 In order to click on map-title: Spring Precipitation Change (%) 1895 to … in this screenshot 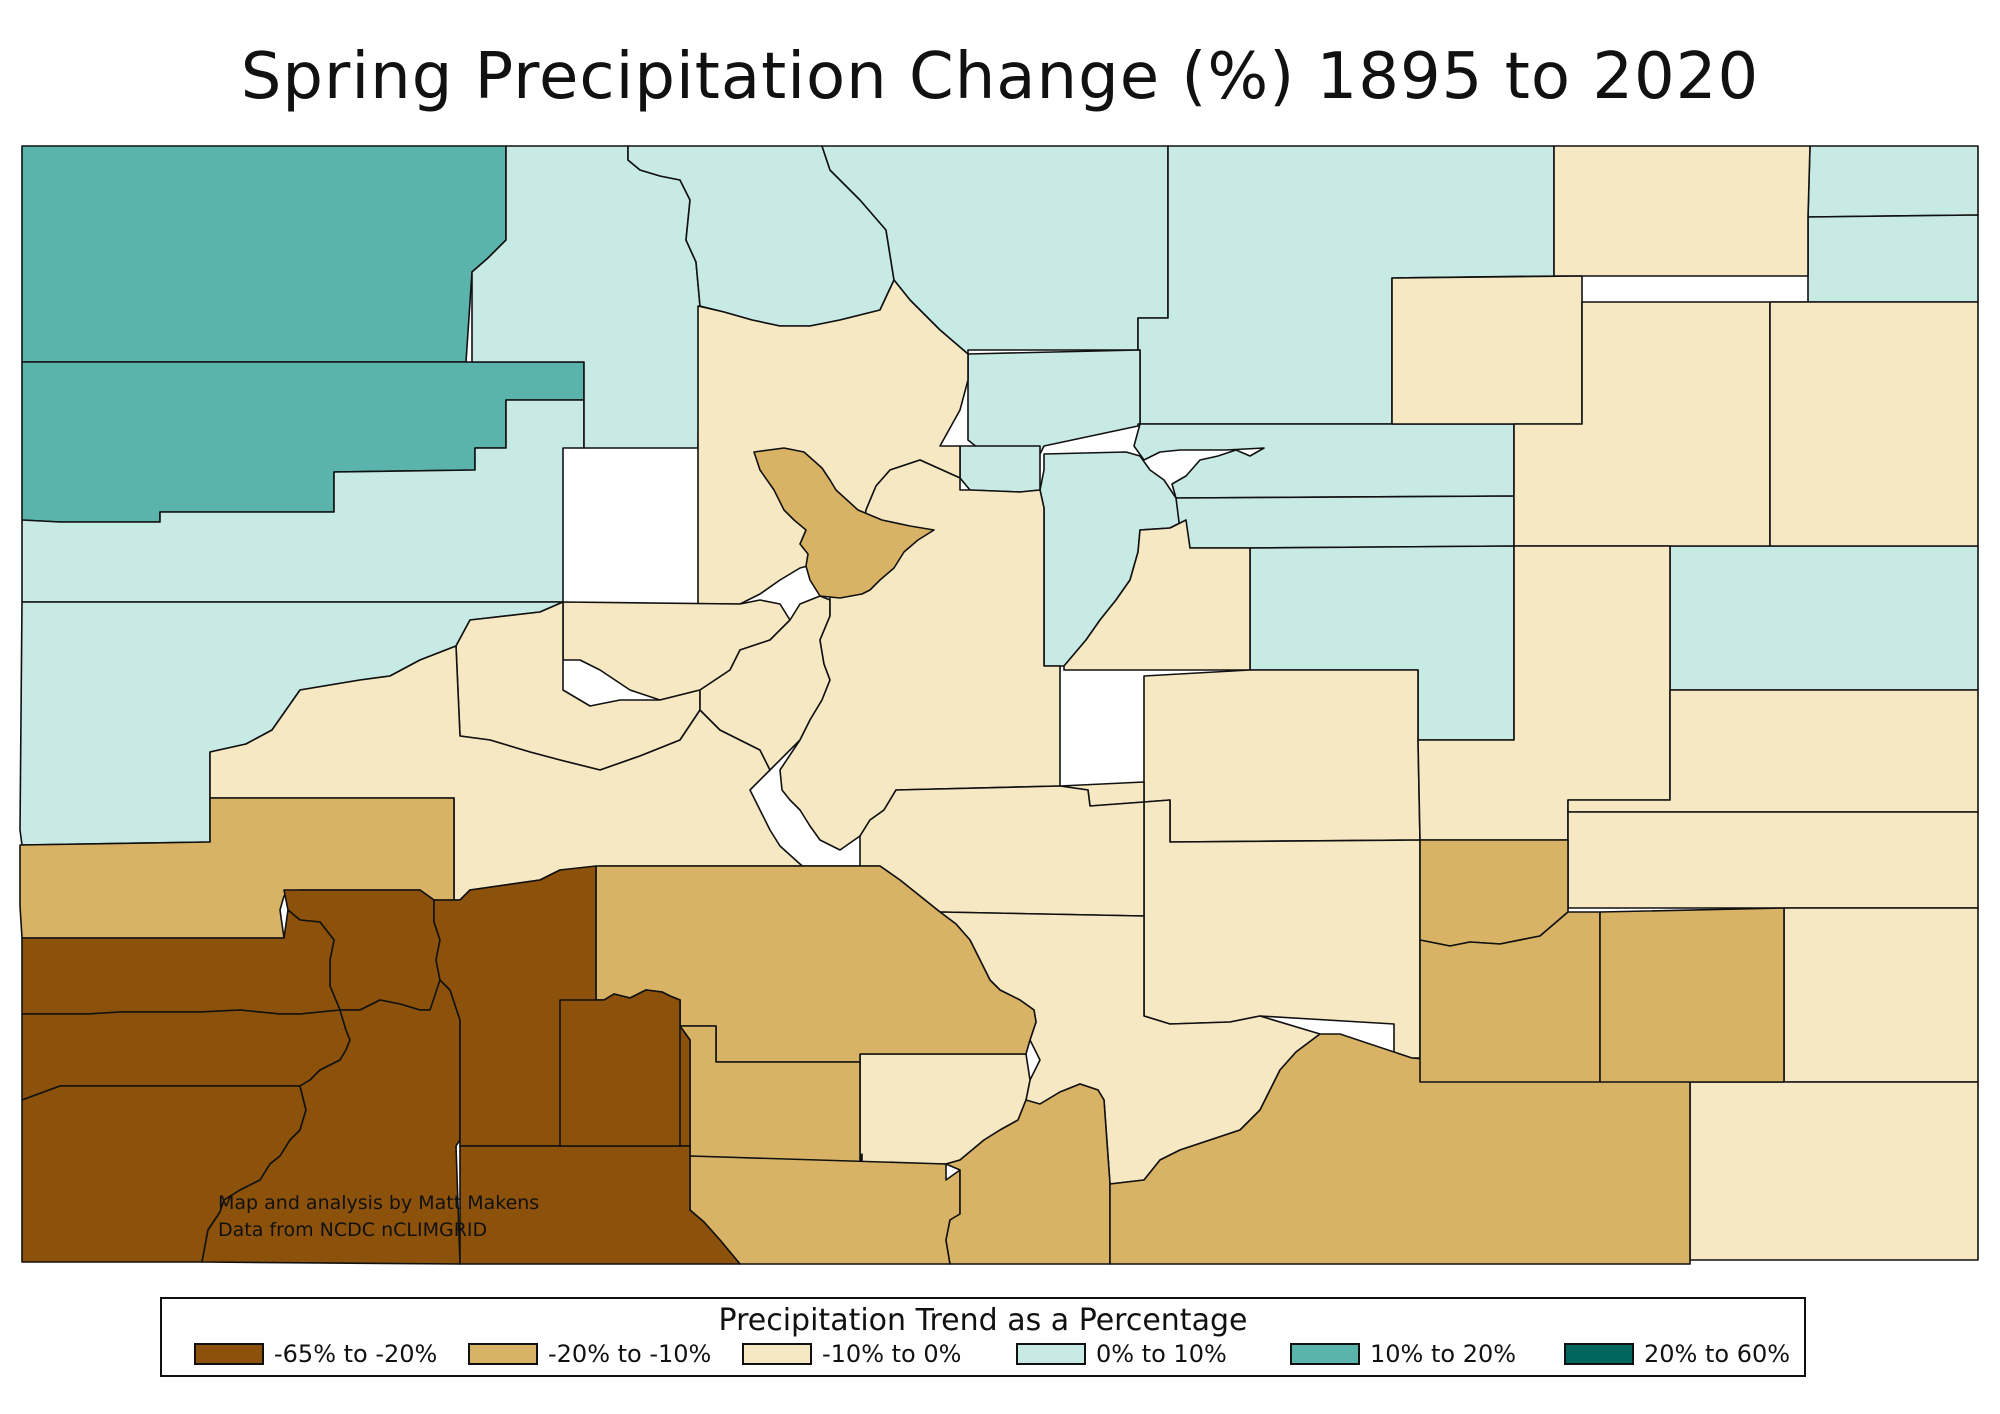, I will do `click(1000, 77)`.